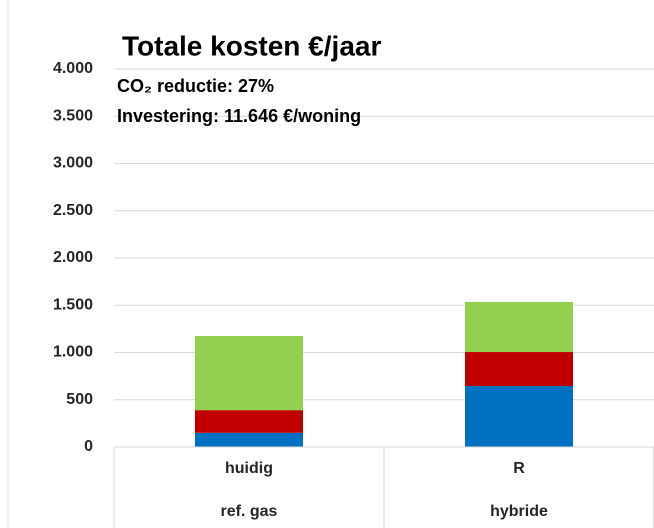 The image size is (654, 528). What do you see at coordinates (79, 399) in the screenshot?
I see `y-tick-label: 500` at bounding box center [79, 399].